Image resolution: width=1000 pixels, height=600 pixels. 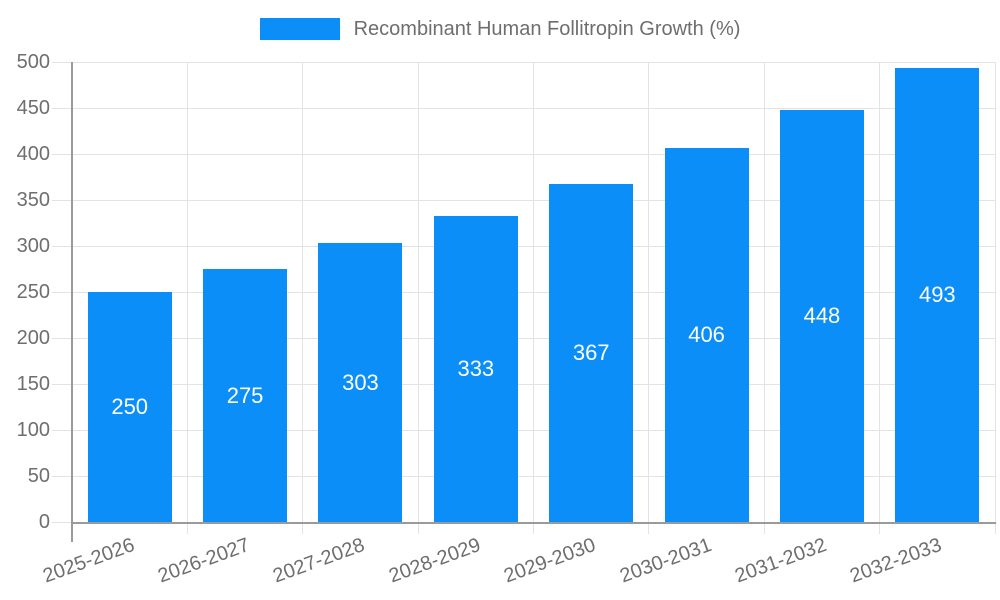 I want to click on y-tick-label: 500, so click(x=33, y=62).